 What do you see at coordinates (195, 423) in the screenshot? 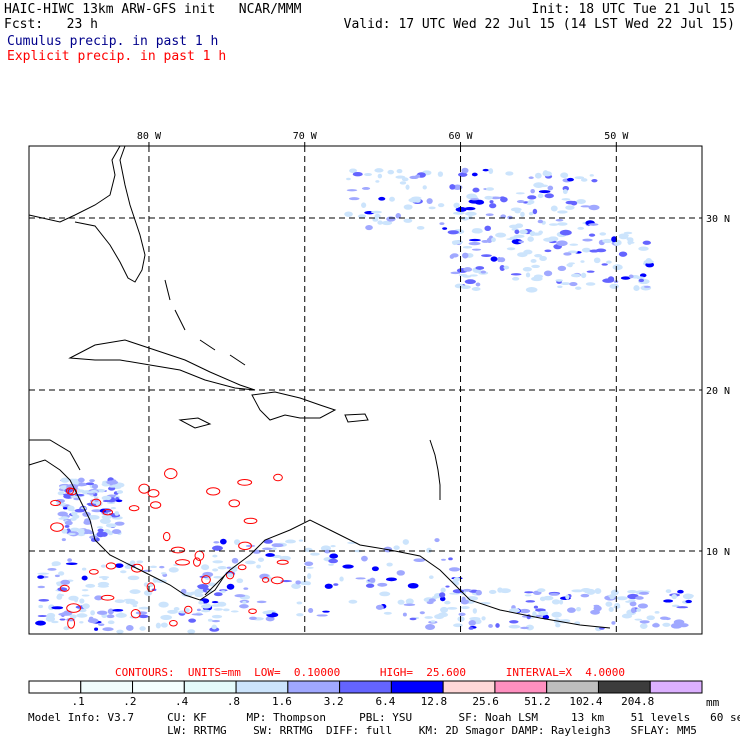
I see `jamaica` at bounding box center [195, 423].